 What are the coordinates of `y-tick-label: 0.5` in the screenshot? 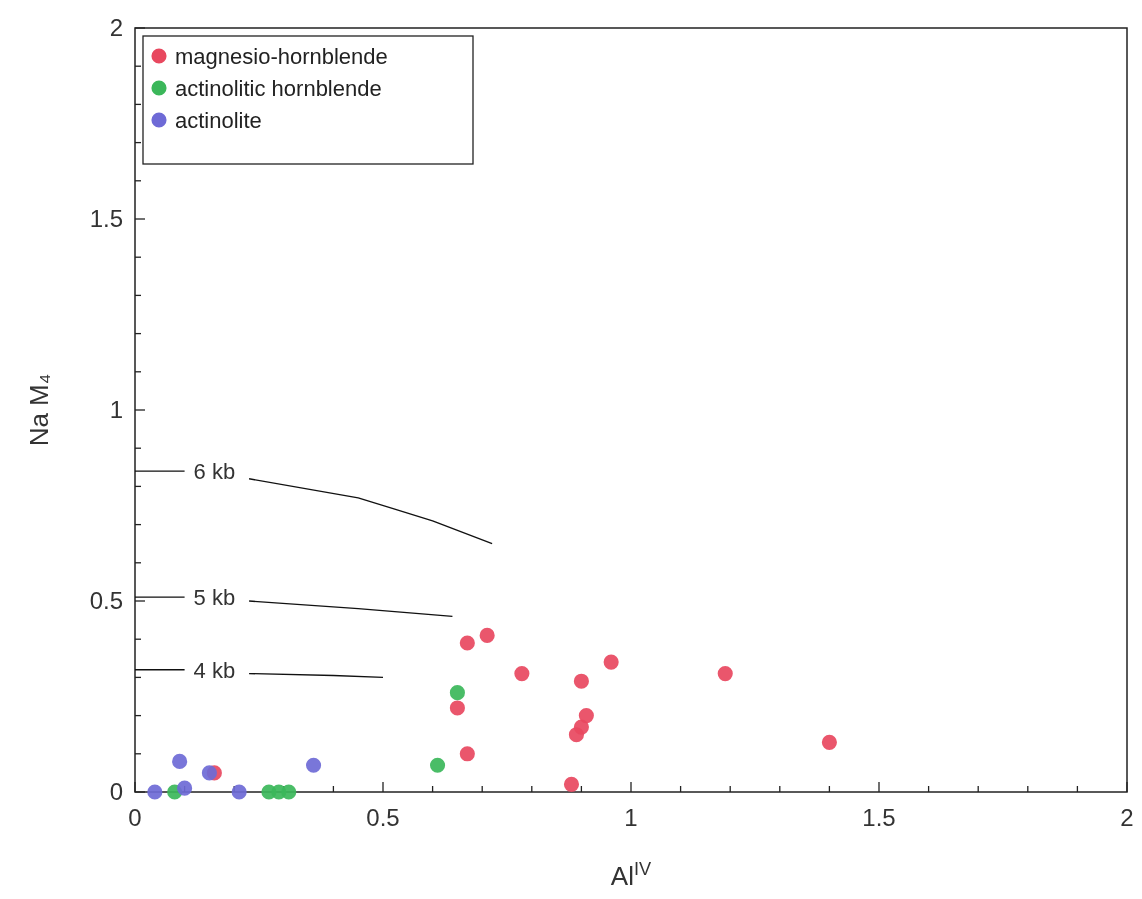 It's located at (106, 600).